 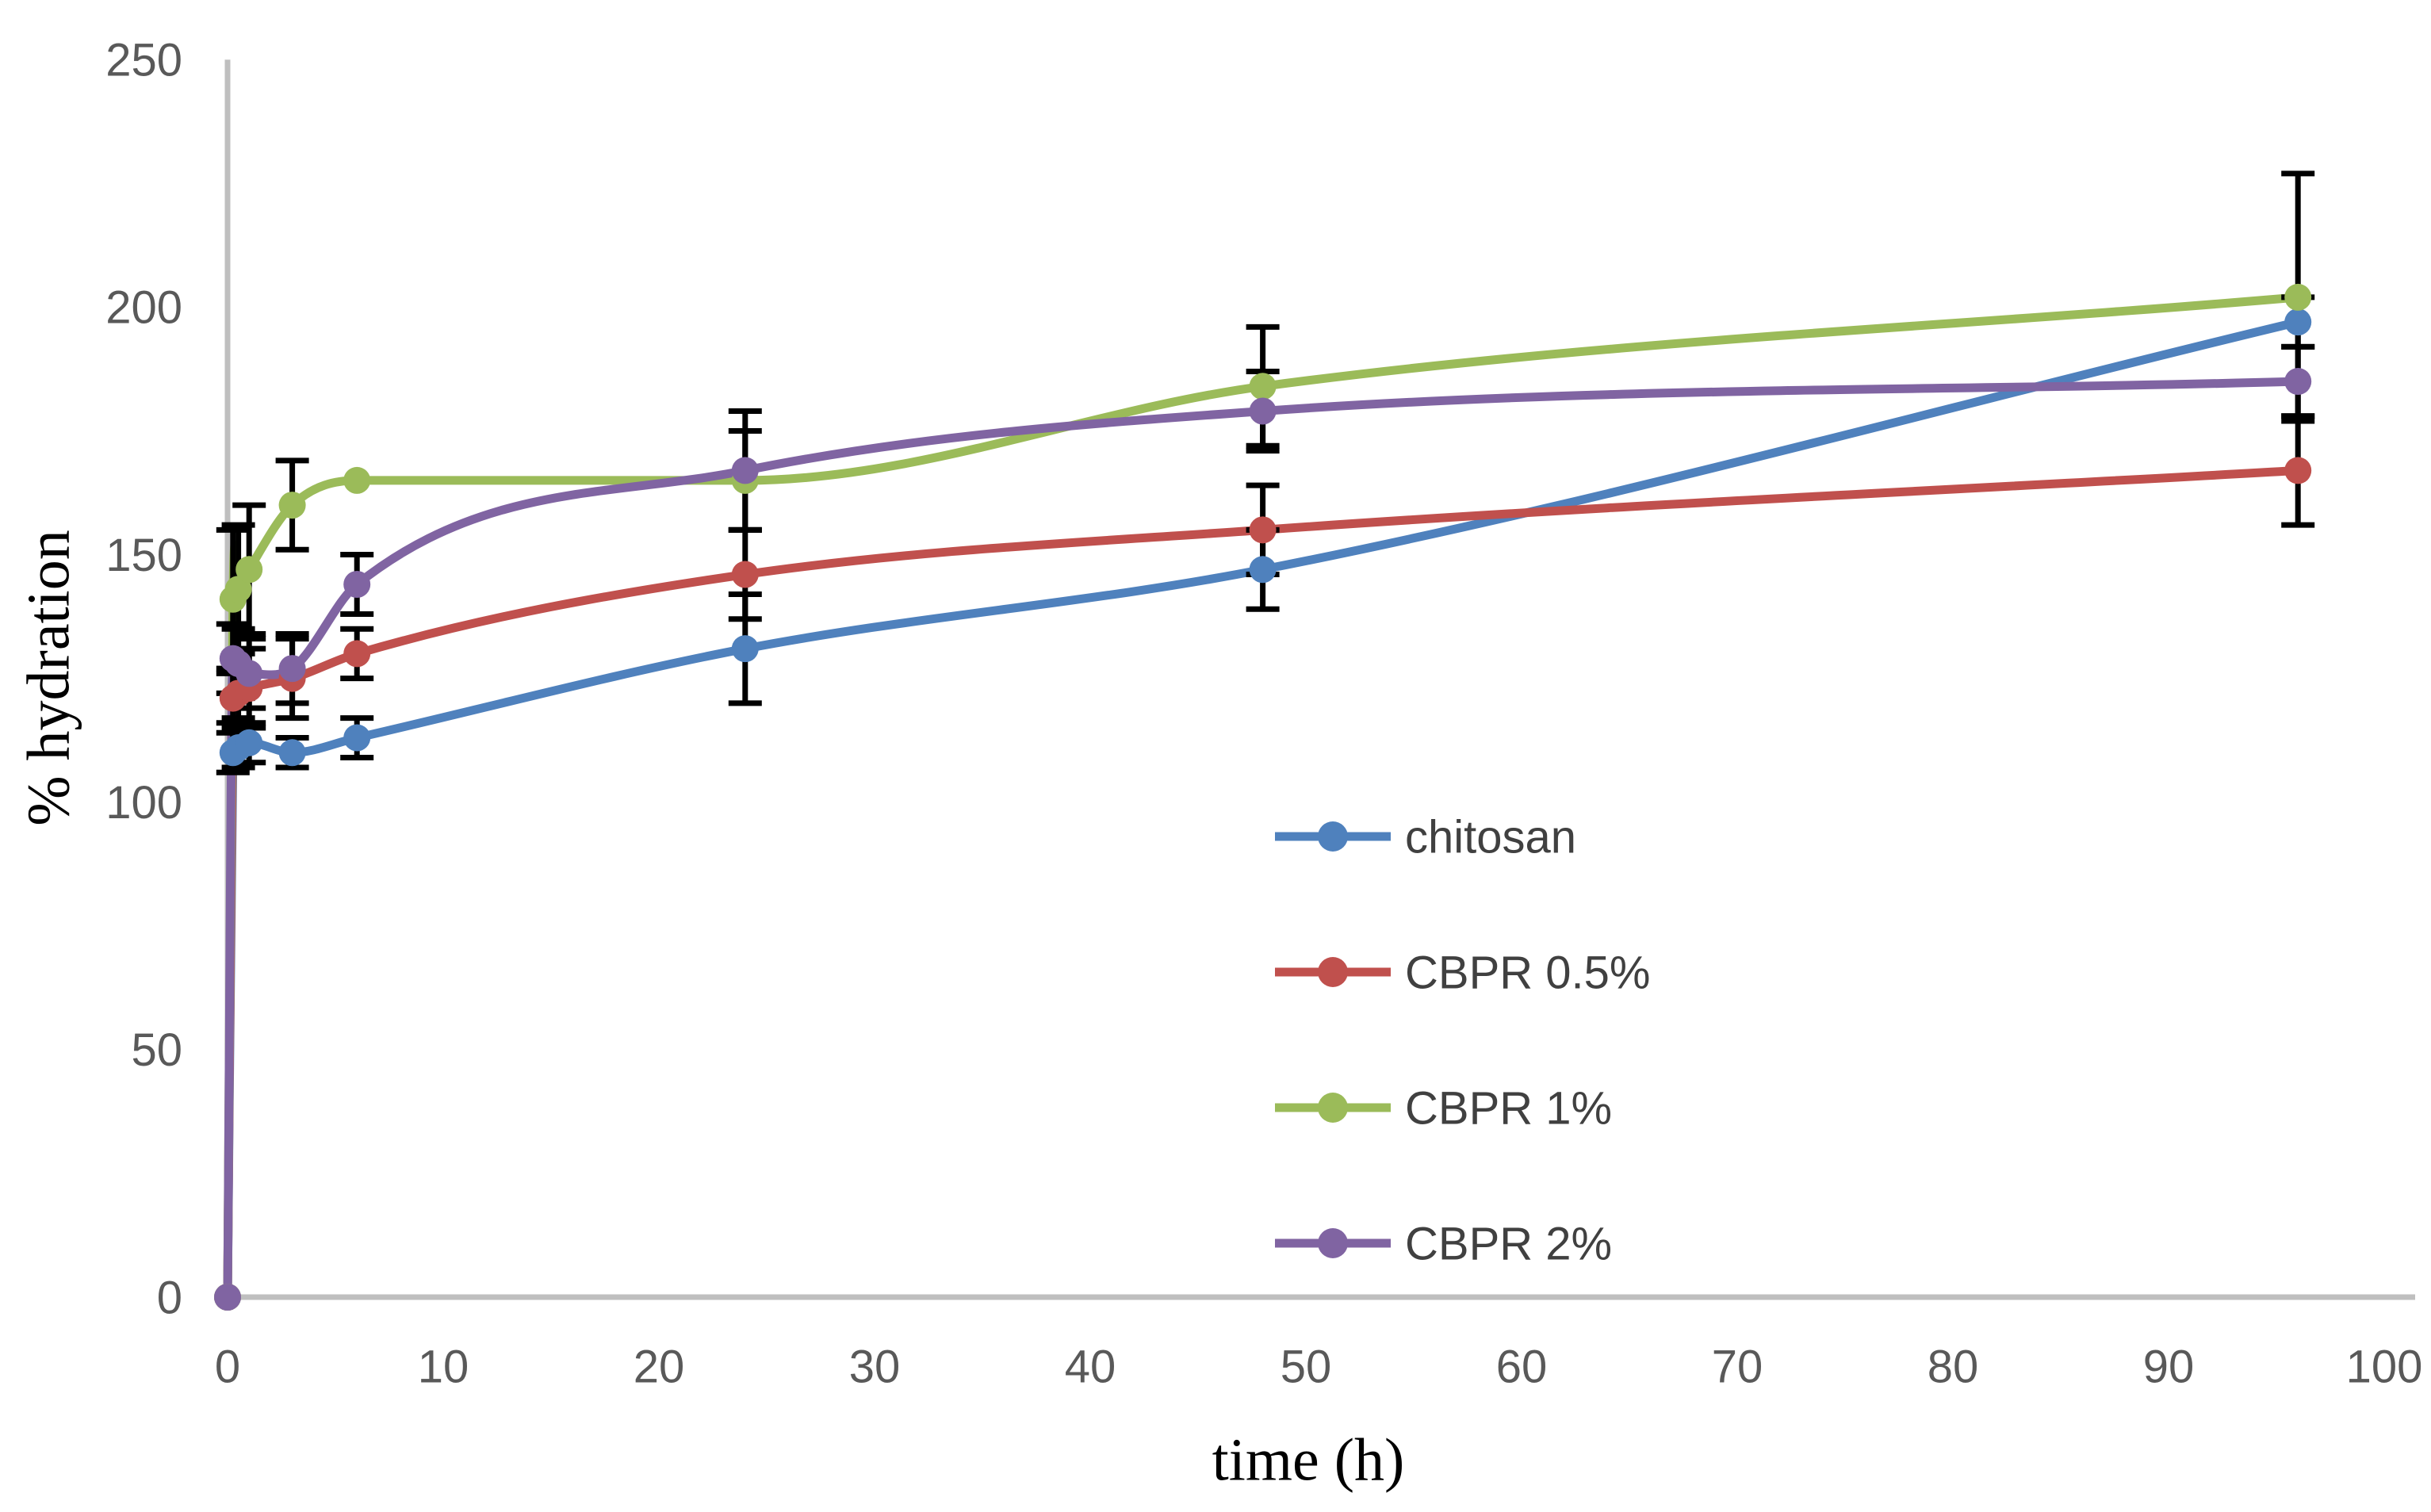 I want to click on legend-item-cbpr-2-: CBPR 2%, so click(x=1443, y=1243).